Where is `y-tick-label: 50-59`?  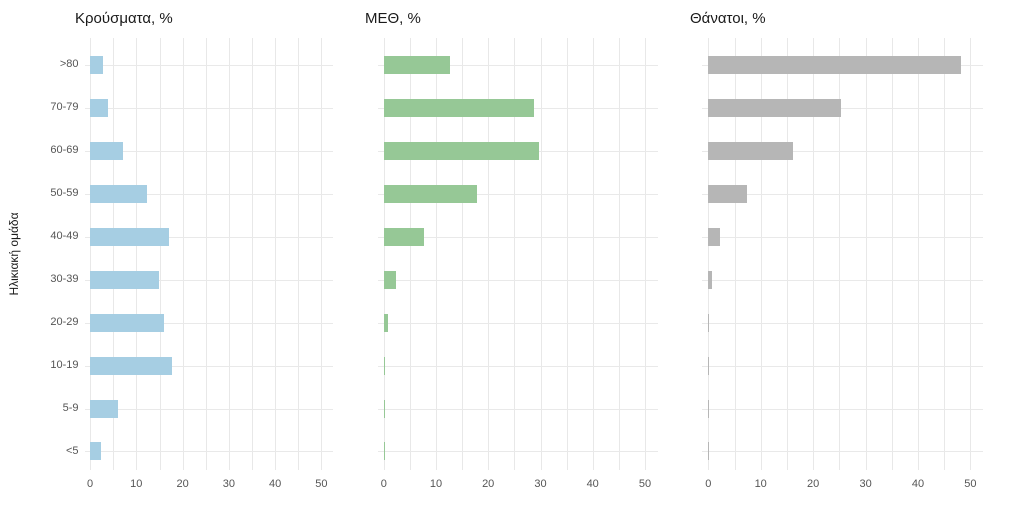 y-tick-label: 50-59 is located at coordinates (64, 192).